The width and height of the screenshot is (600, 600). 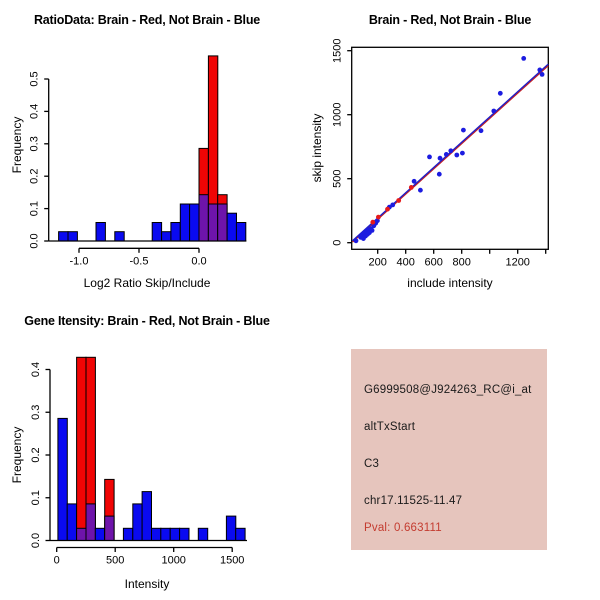 I want to click on svg-text: 0.5, so click(x=35, y=78).